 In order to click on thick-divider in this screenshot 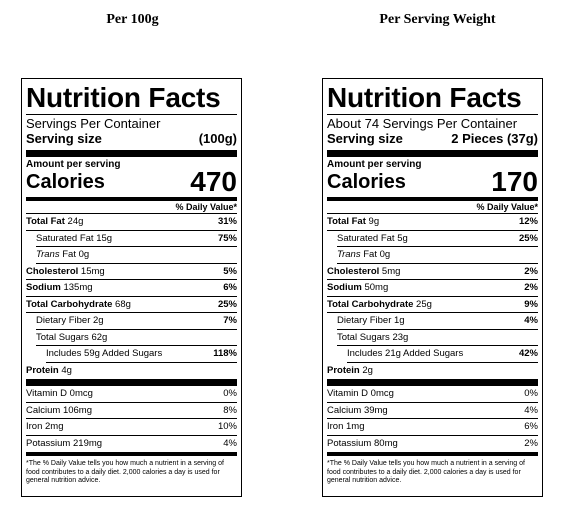, I will do `click(432, 153)`.